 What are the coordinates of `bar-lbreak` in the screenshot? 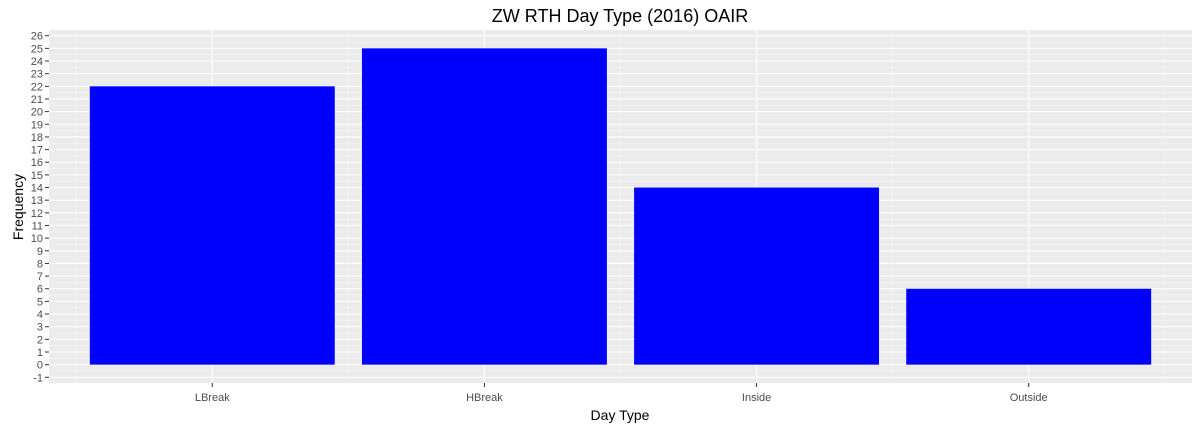 It's located at (212, 225).